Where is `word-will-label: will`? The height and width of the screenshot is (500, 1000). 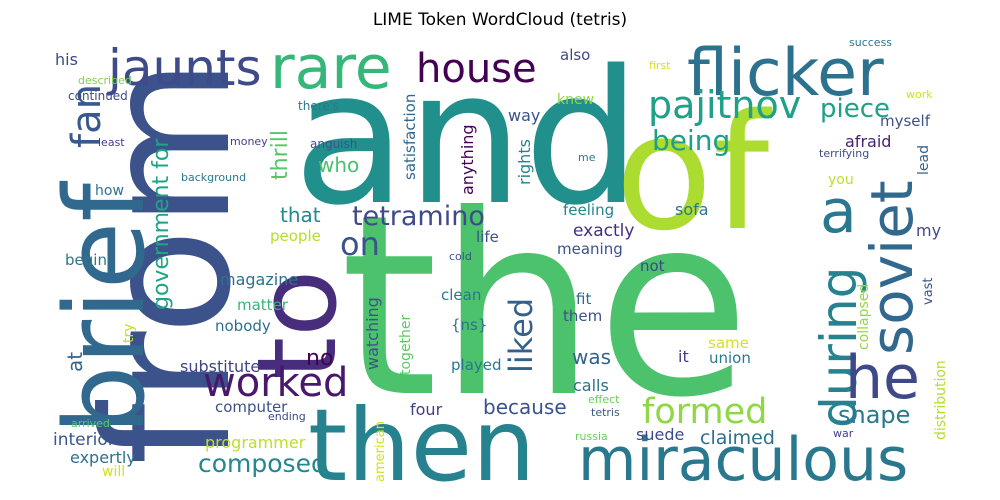
word-will-label: will is located at coordinates (113, 472).